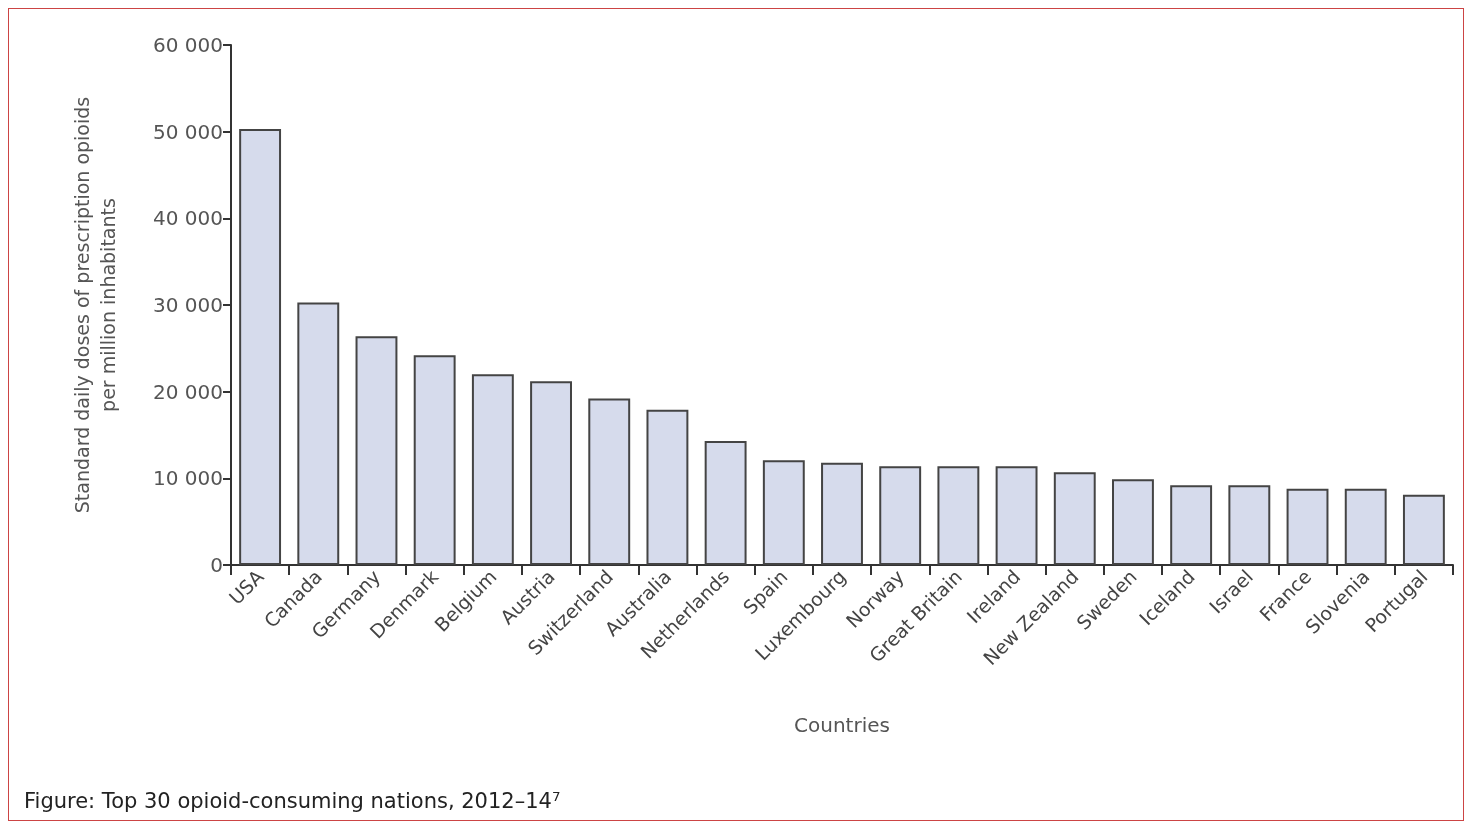  I want to click on y-tick-label: 20 000, so click(188, 391).